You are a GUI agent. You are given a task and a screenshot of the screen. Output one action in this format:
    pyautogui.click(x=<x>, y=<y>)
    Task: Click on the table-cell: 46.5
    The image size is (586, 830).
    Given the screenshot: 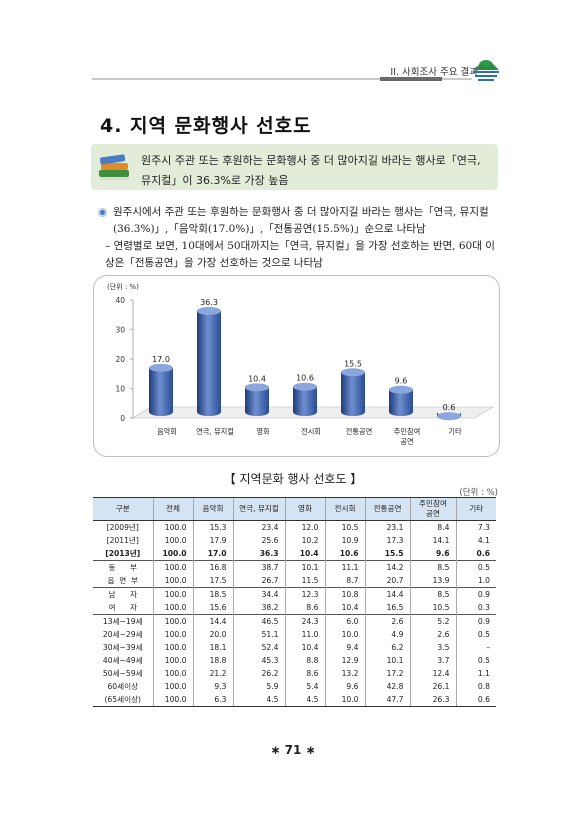 What is the action you would take?
    pyautogui.click(x=258, y=621)
    